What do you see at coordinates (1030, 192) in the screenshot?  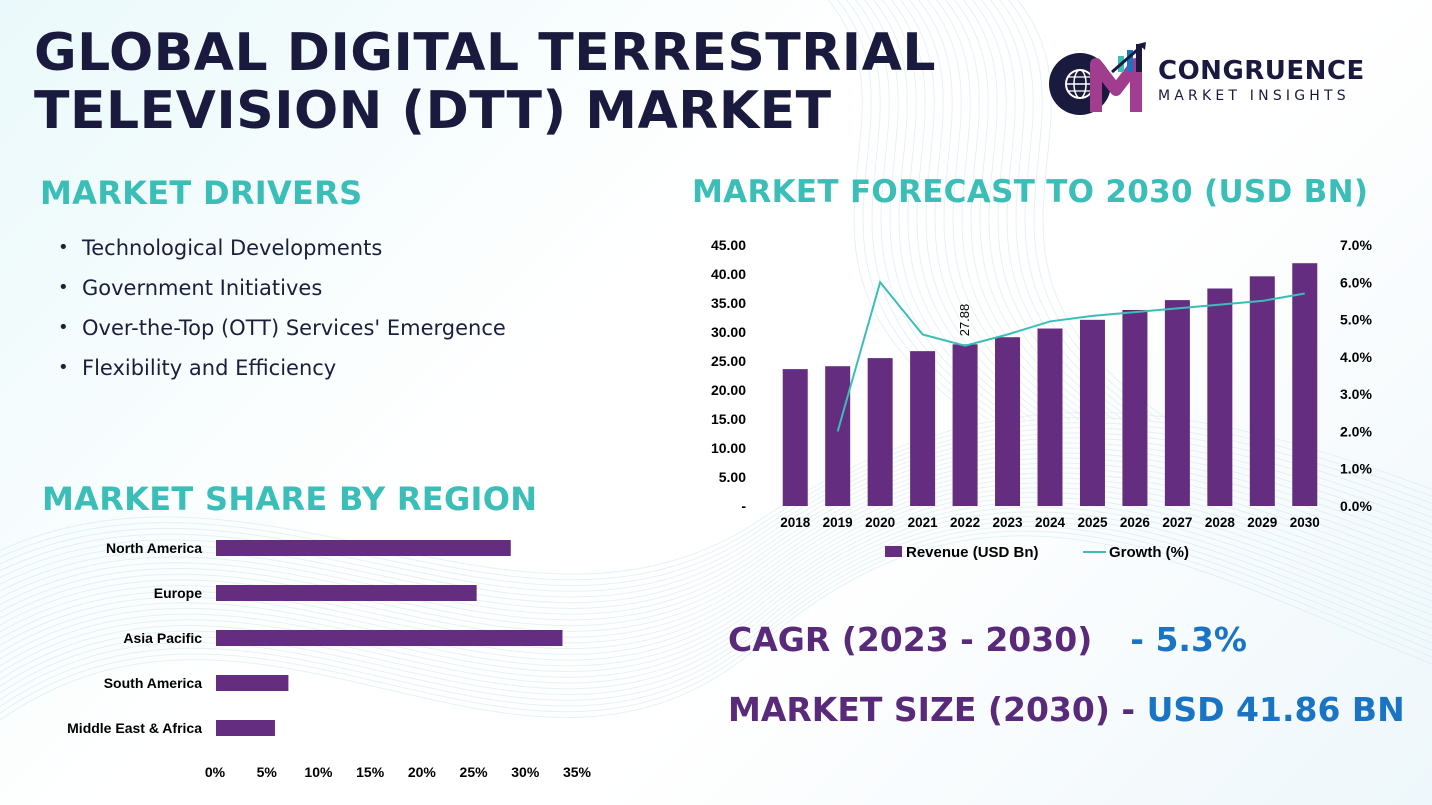 I see `market-forecast-heading: MARKET FORECAST TO 2030 (USD BN)` at bounding box center [1030, 192].